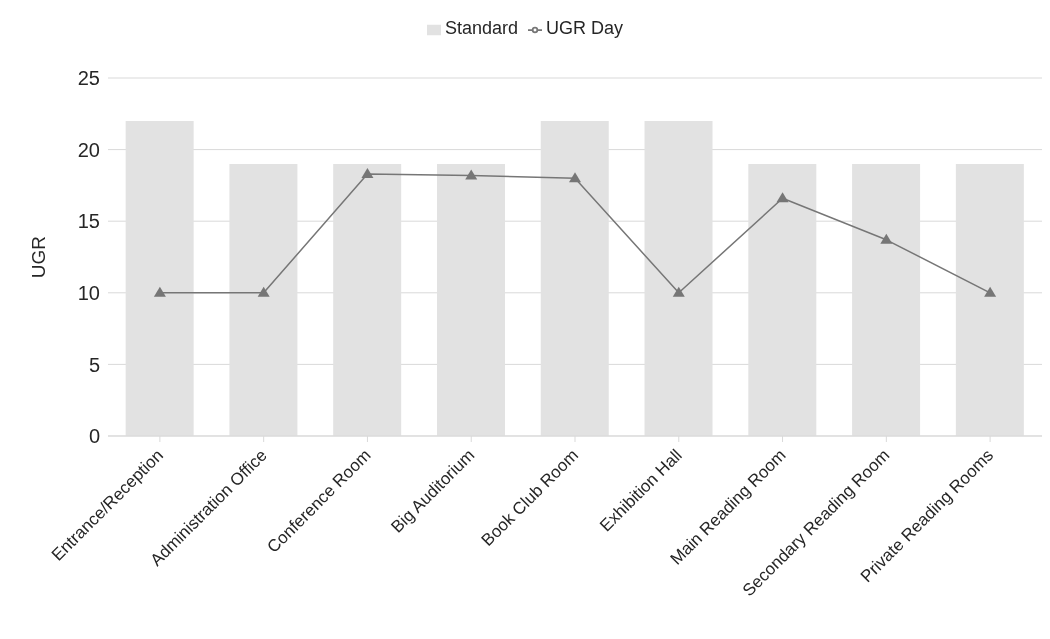 The image size is (1050, 639). Describe the element at coordinates (94, 436) in the screenshot. I see `y-tick-label: 0` at that location.